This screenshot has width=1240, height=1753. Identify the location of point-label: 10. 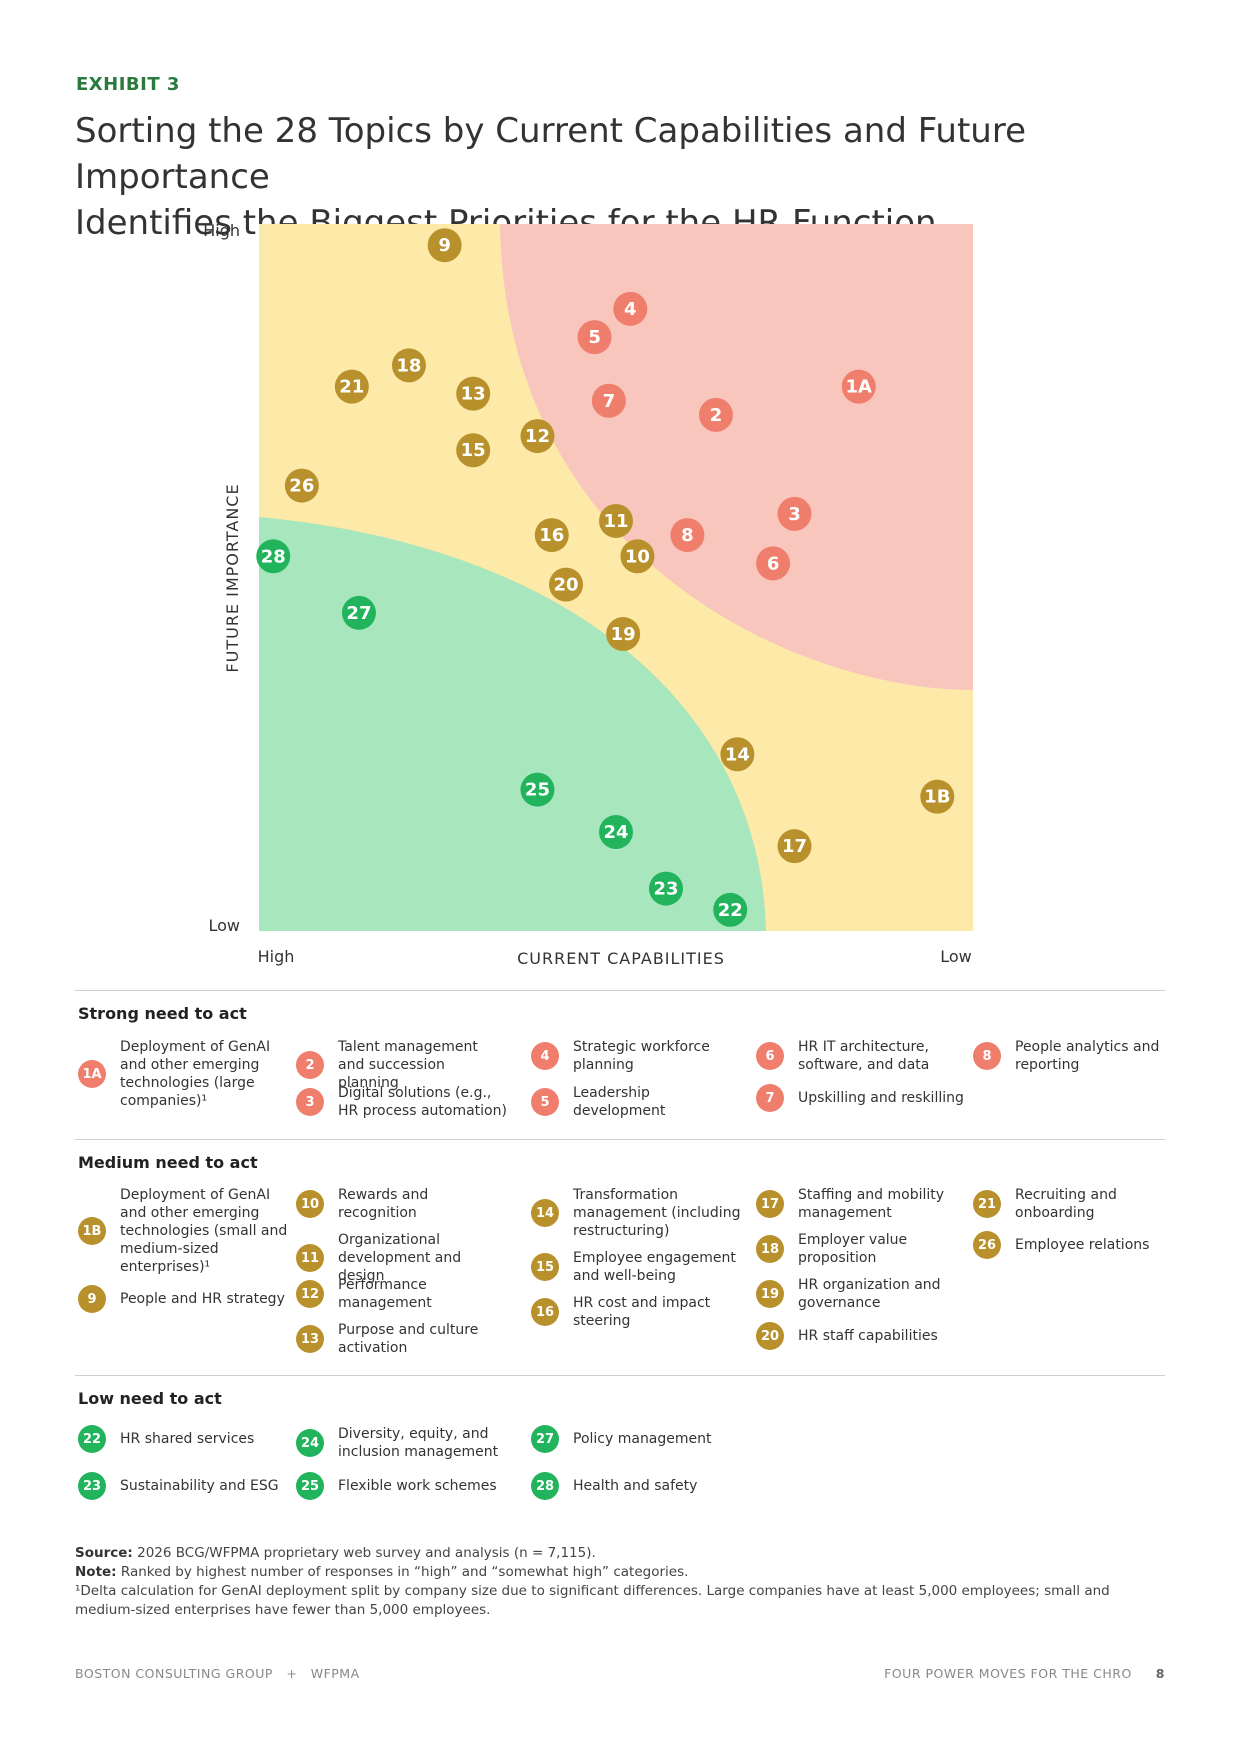
(637, 556).